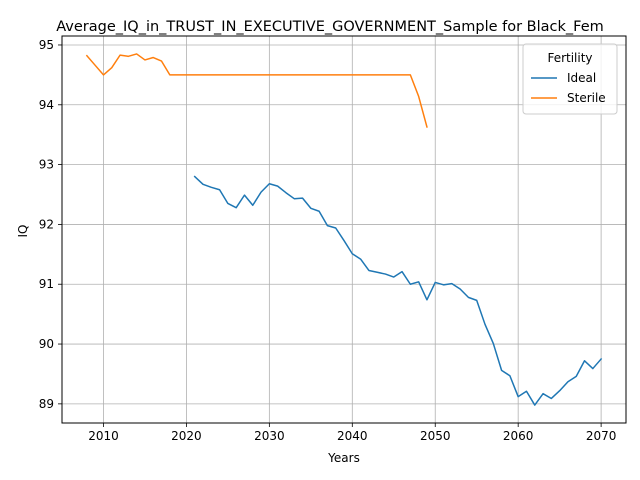 The width and height of the screenshot is (640, 480). What do you see at coordinates (586, 98) in the screenshot?
I see `legend-label-sterile: Sterile` at bounding box center [586, 98].